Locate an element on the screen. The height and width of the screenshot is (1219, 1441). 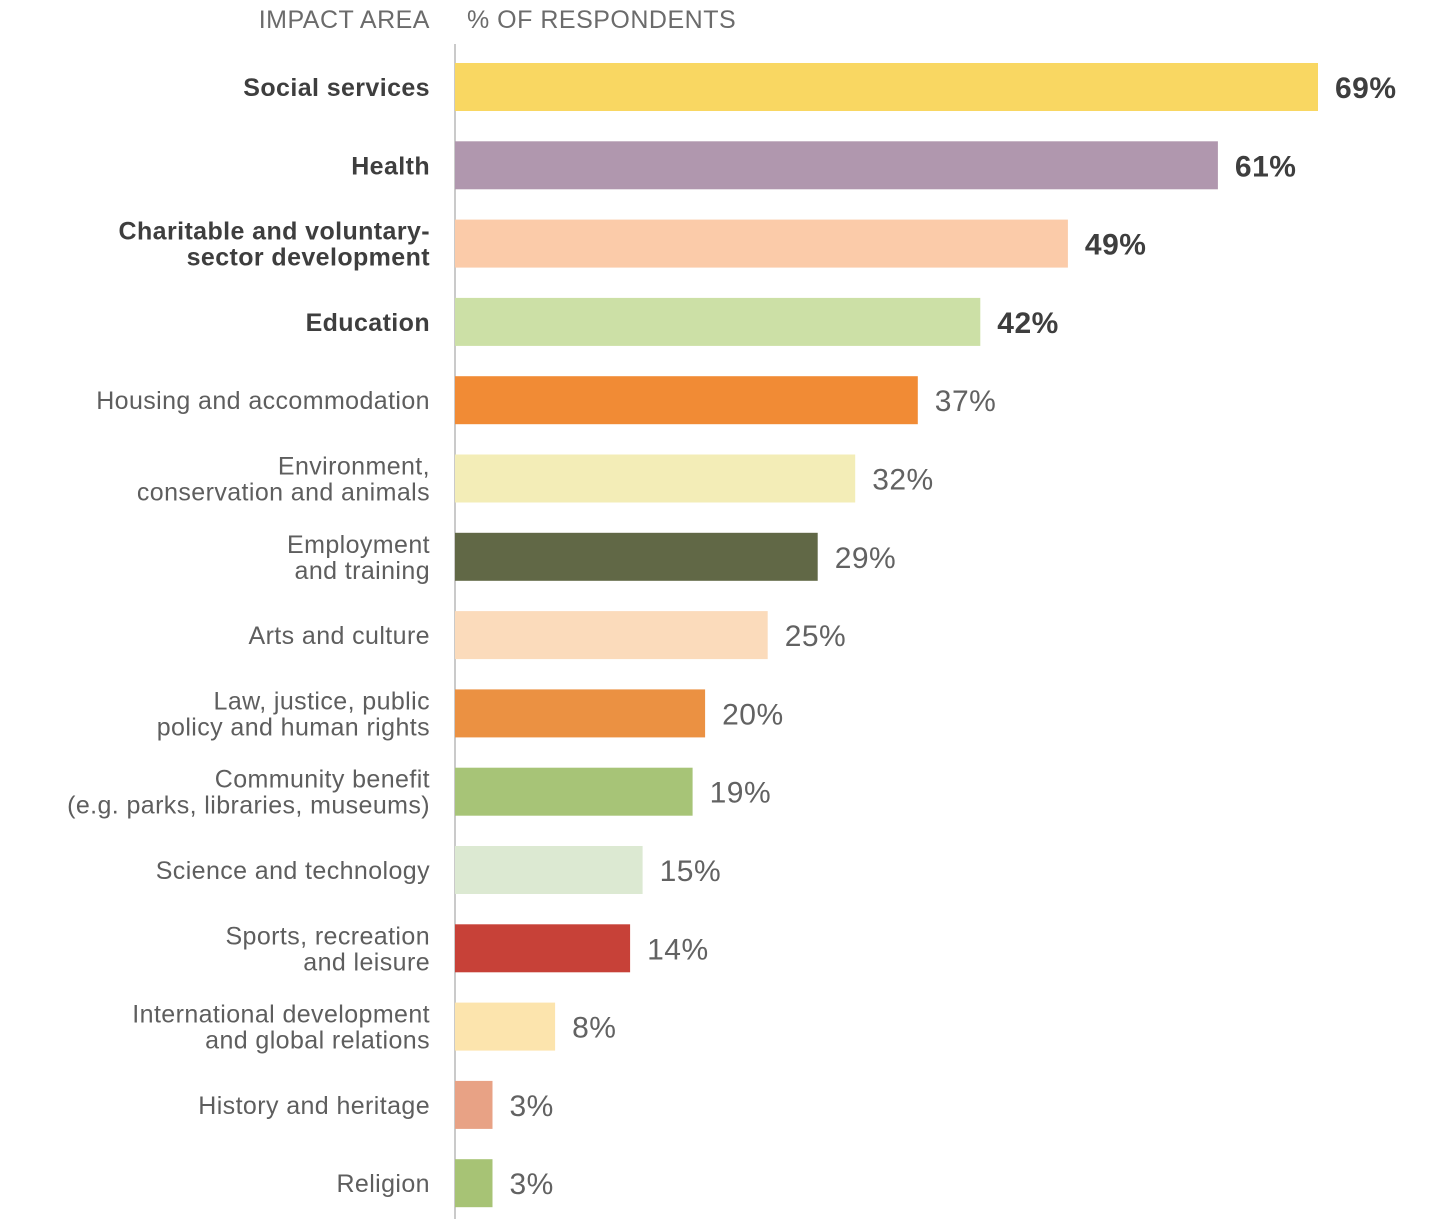
bar-row: Housing and accommodation 37% is located at coordinates (546, 400).